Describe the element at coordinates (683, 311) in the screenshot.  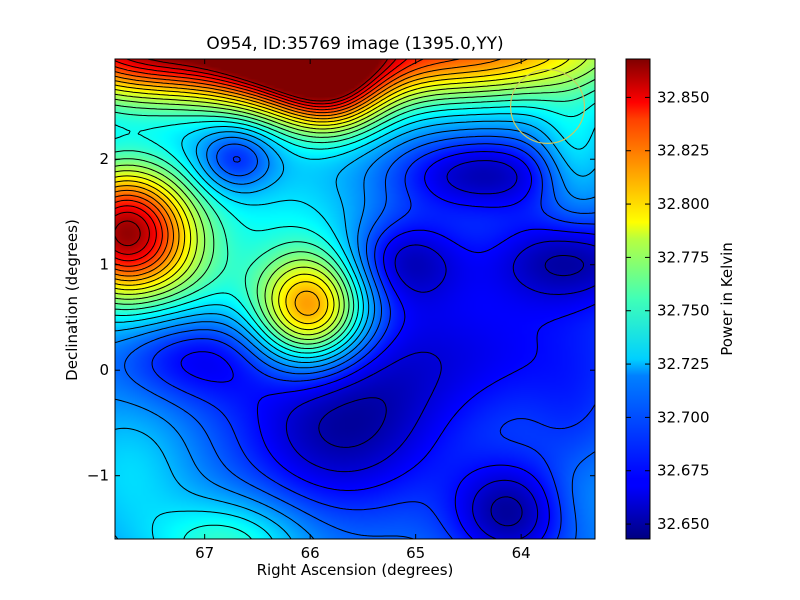
I see `colorbar-tick-label: 32.750` at that location.